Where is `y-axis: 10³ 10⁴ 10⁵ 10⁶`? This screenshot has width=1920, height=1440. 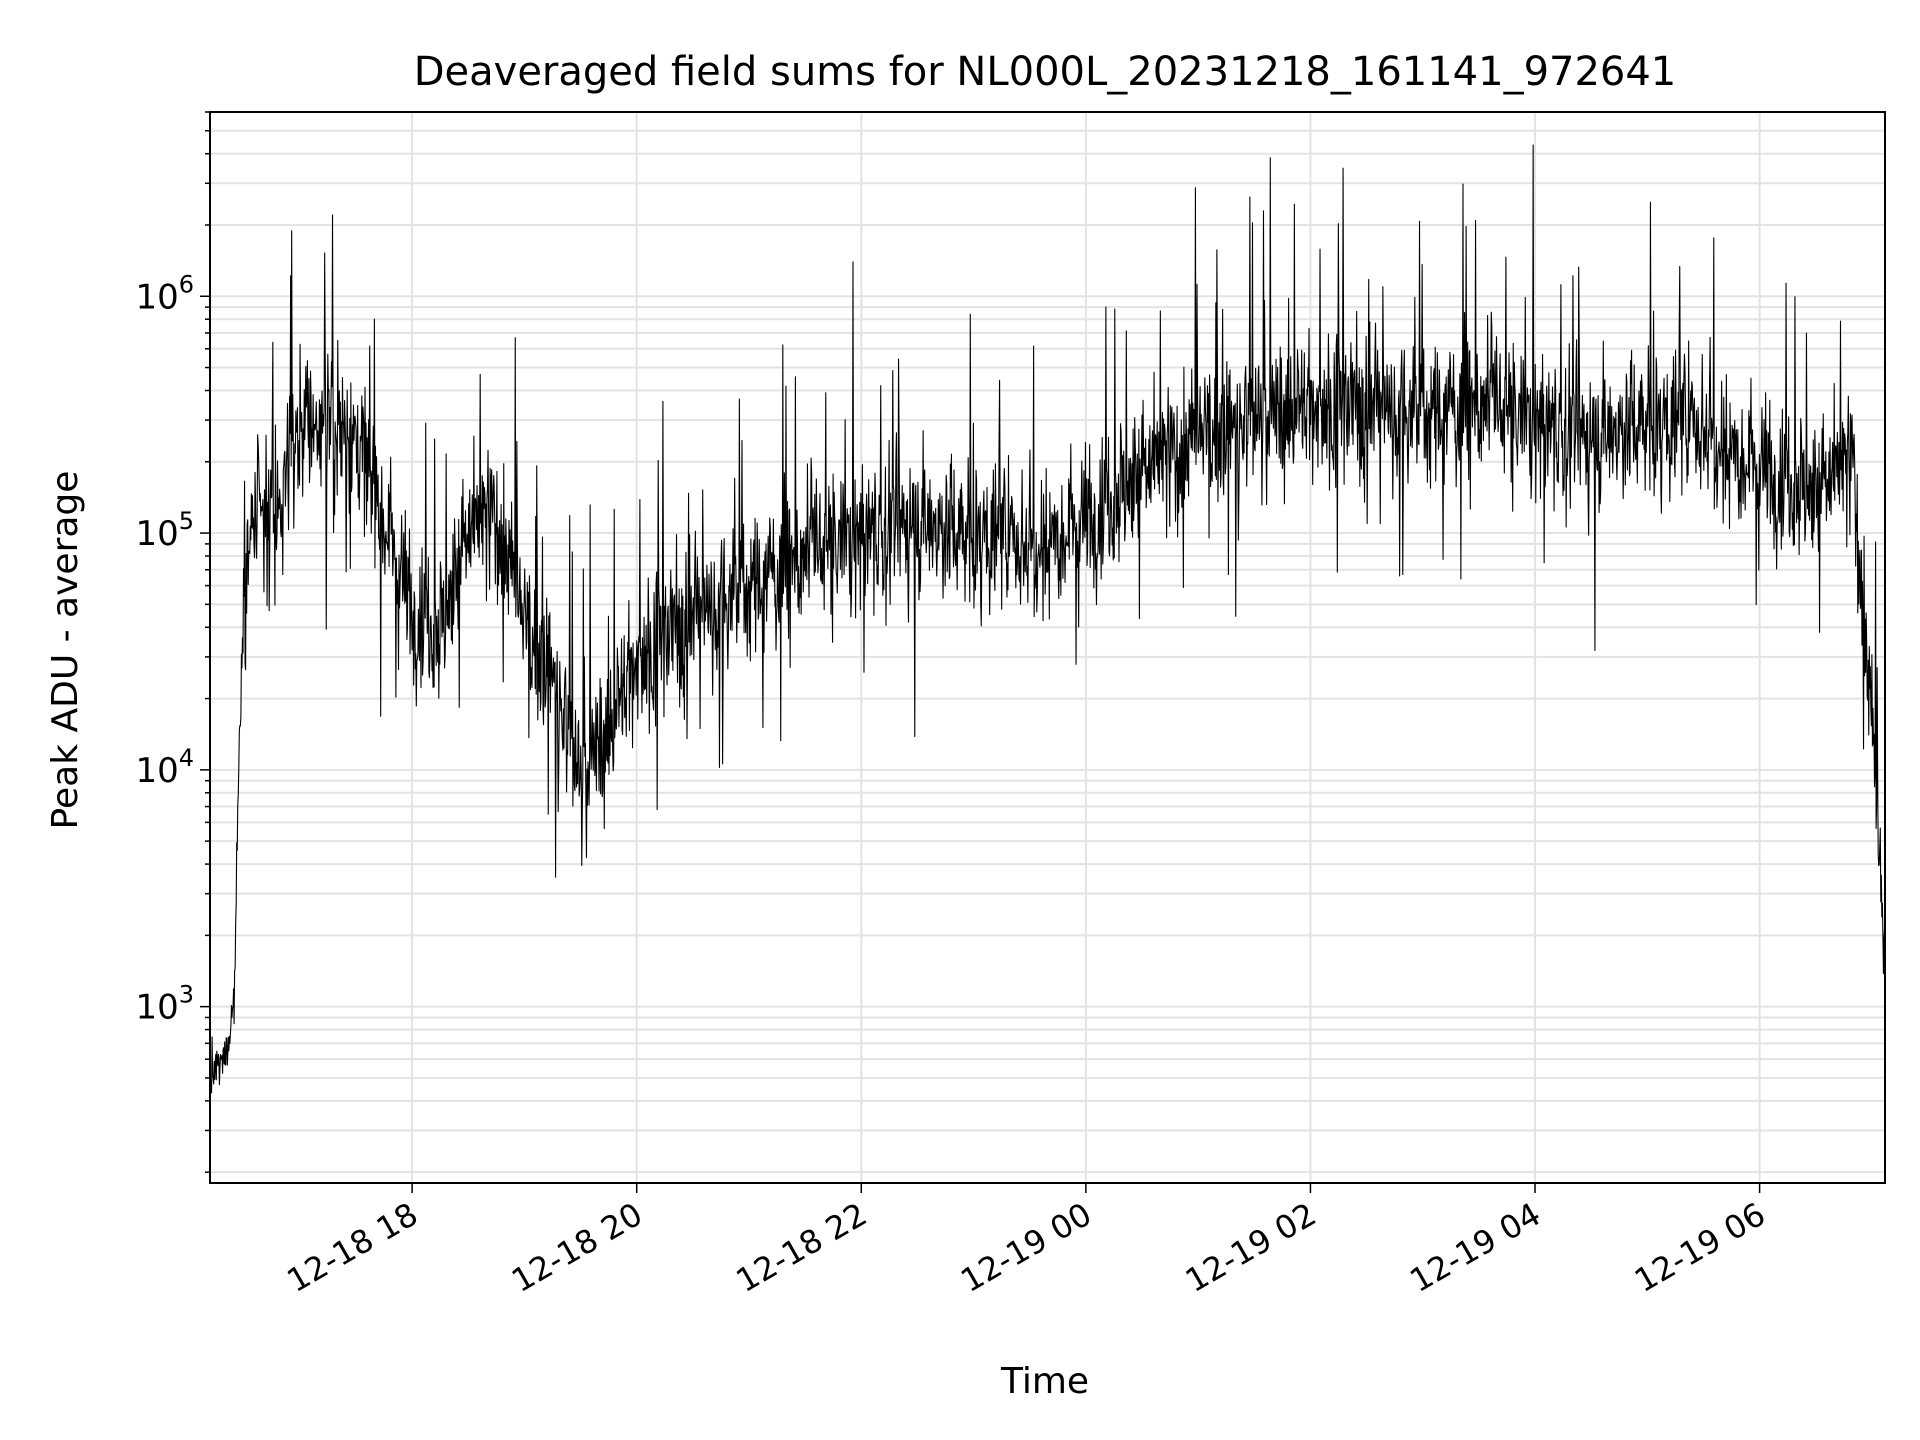 y-axis: 10³ 10⁴ 10⁵ 10⁶ is located at coordinates (172, 642).